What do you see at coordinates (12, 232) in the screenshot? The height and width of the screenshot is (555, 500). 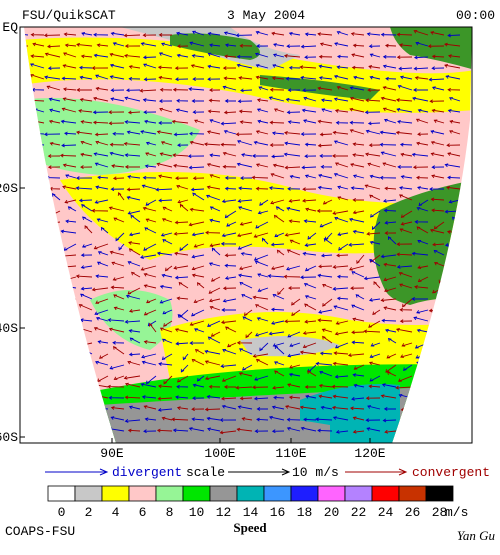 I see `latitude-labels: EQ 20S 40S 60S` at bounding box center [12, 232].